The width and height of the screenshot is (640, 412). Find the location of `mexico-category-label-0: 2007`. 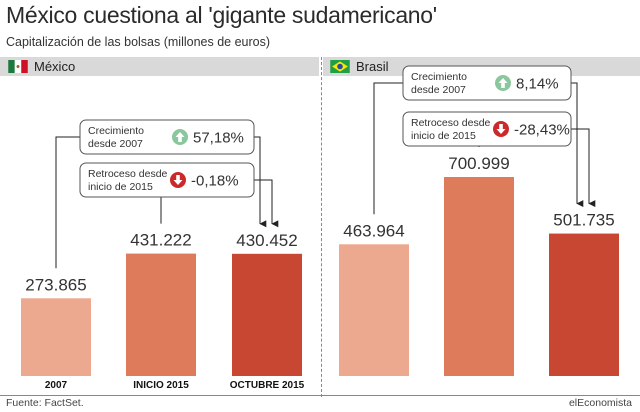

mexico-category-label-0: 2007 is located at coordinates (56, 385).